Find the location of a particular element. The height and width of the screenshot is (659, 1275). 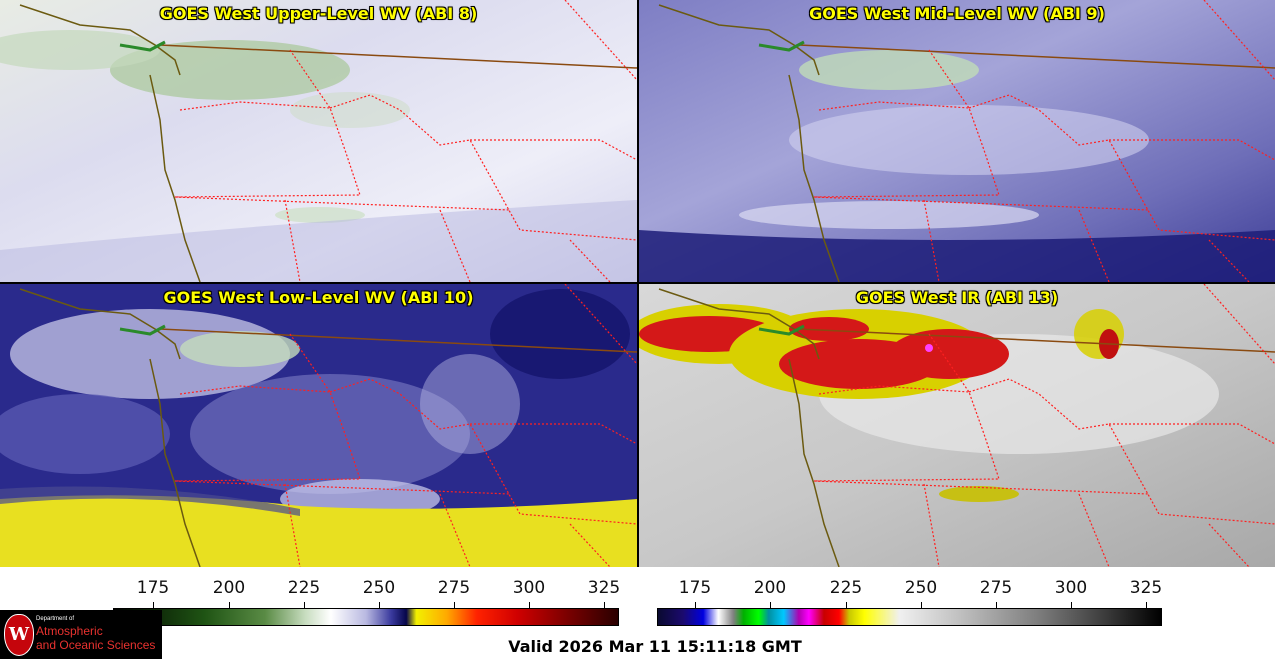

horizontal-divider is located at coordinates (637, 283).